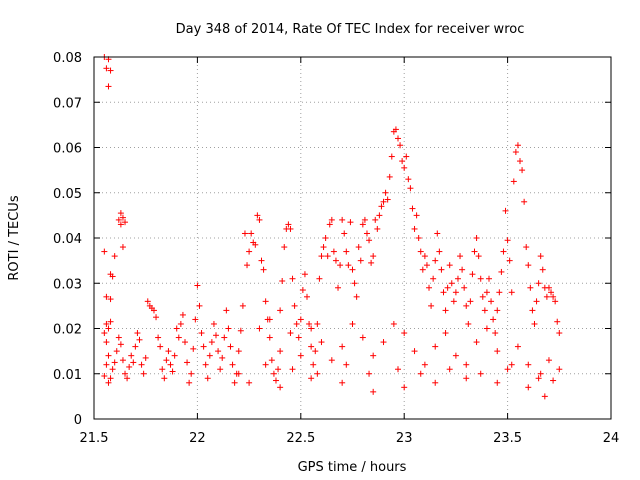 The height and width of the screenshot is (480, 640). I want to click on x-tick-labels: 21.5 22 22.5 23 23.5 24, so click(350, 438).